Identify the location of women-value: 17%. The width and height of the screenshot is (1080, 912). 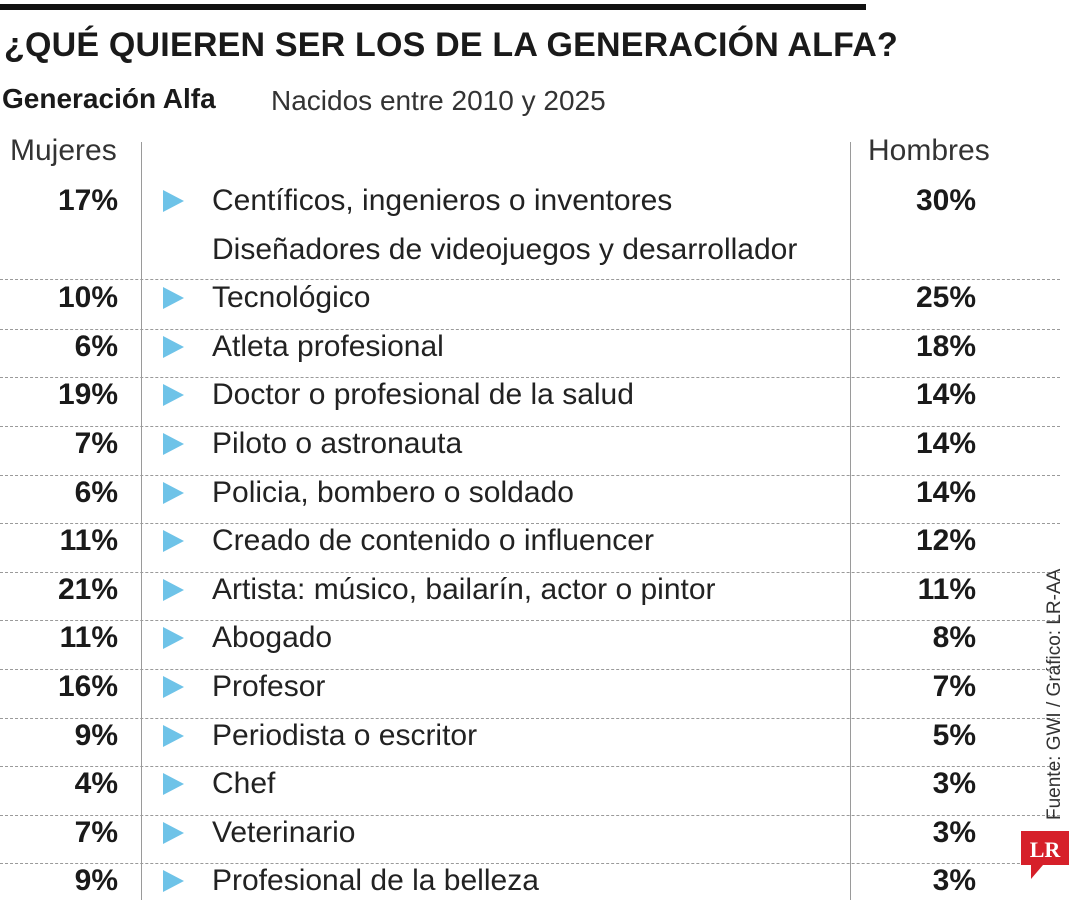
(87, 200).